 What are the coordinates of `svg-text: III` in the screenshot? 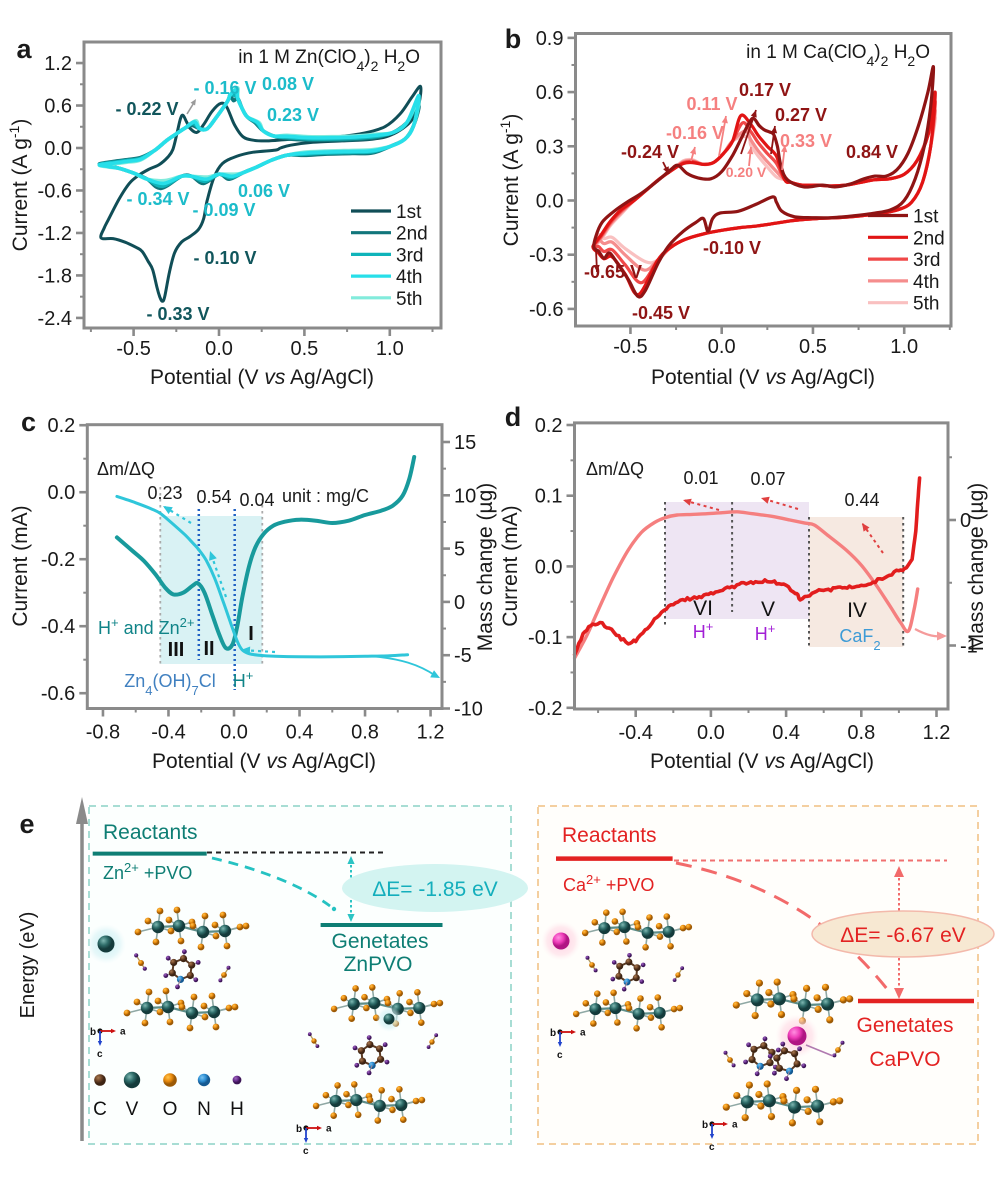 It's located at (176, 650).